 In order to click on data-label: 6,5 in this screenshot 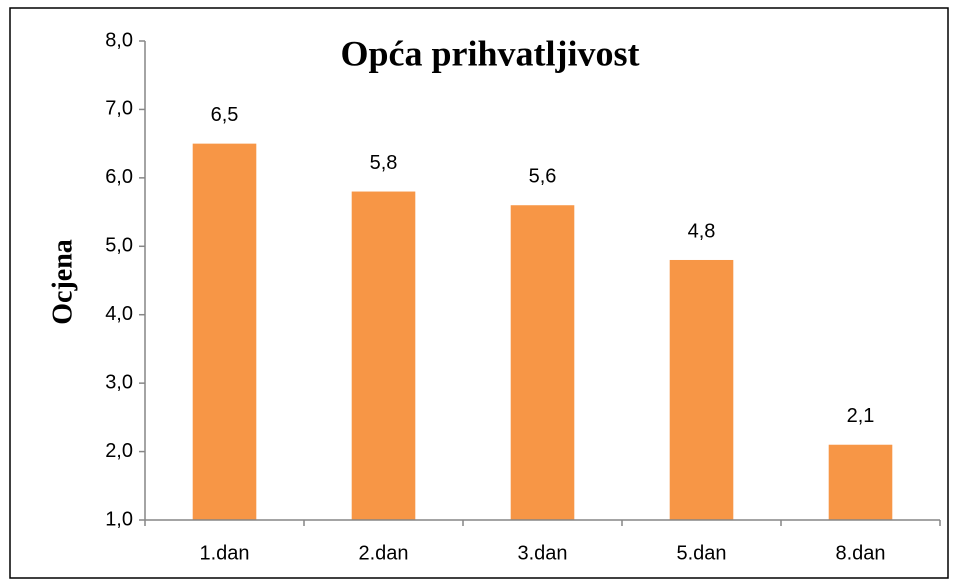, I will do `click(225, 115)`.